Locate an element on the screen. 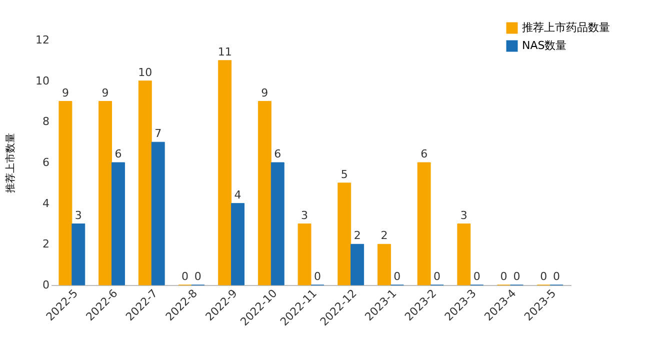 The height and width of the screenshot is (337, 646). data-label: 7 is located at coordinates (158, 133).